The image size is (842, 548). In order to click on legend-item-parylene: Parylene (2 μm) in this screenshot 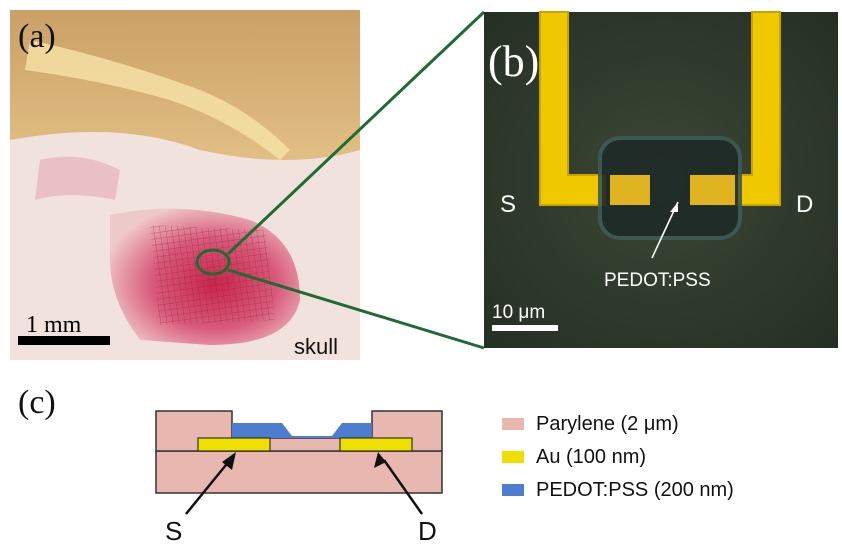, I will do `click(590, 424)`.